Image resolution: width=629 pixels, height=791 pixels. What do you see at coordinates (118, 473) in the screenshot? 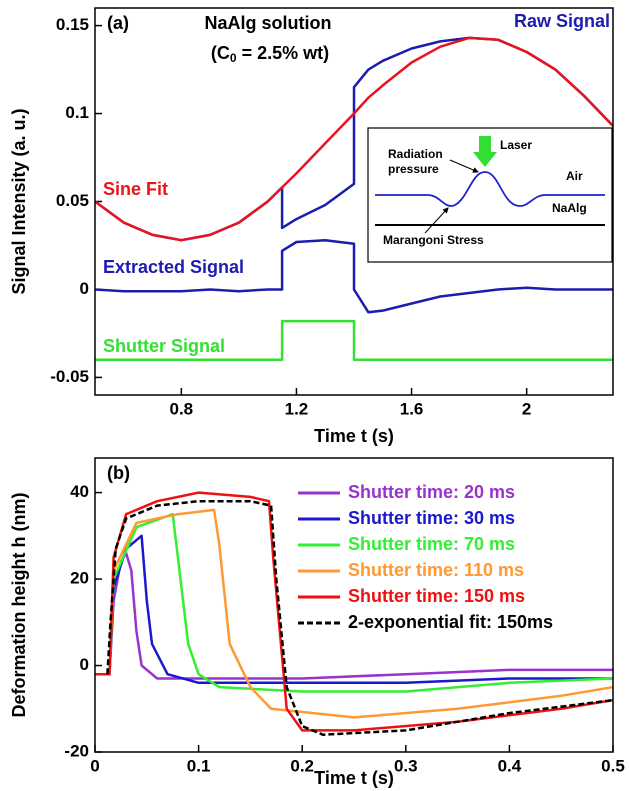
I see `panel-label: (b)` at bounding box center [118, 473].